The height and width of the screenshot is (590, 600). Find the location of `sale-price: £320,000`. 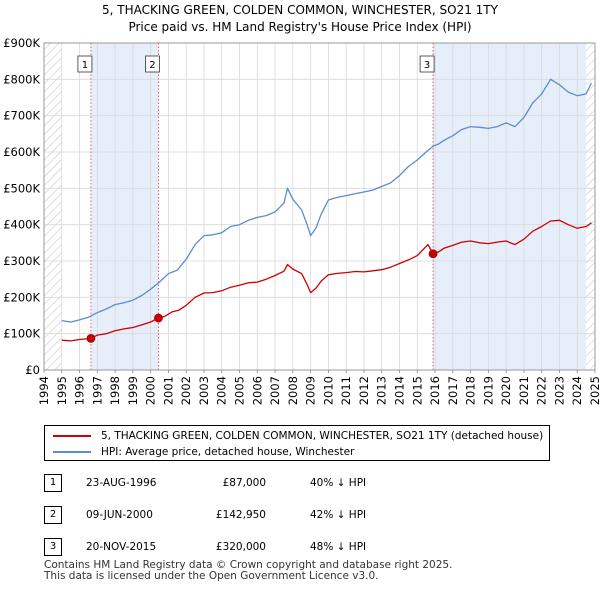

sale-price: £320,000 is located at coordinates (240, 547).